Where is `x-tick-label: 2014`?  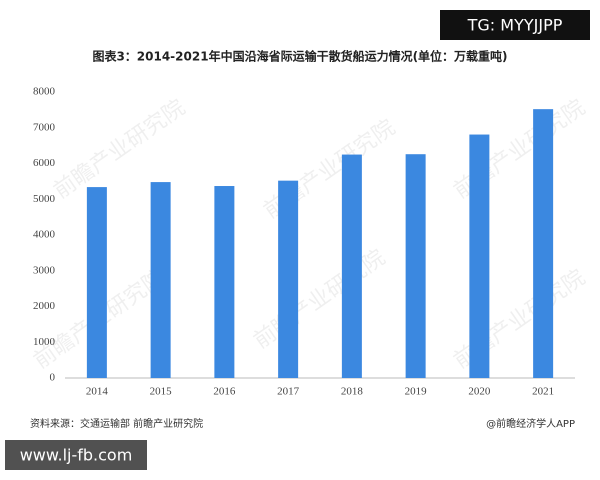
x-tick-label: 2014 is located at coordinates (97, 392).